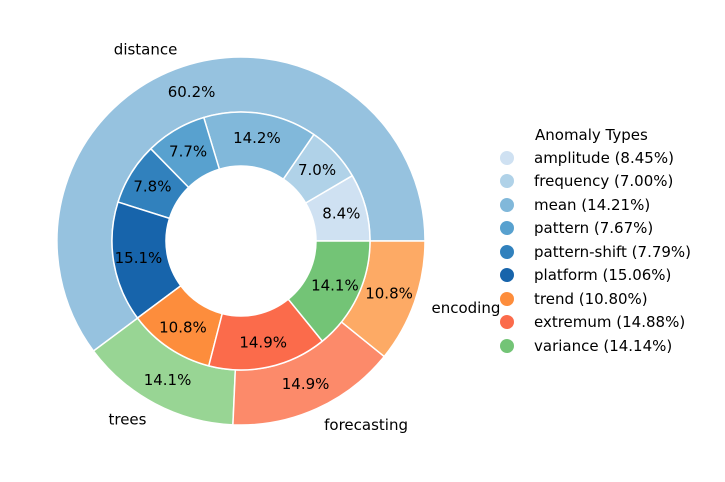 This screenshot has width=725, height=482. I want to click on inner-pct-label-pattern-shift: 7.8%, so click(152, 187).